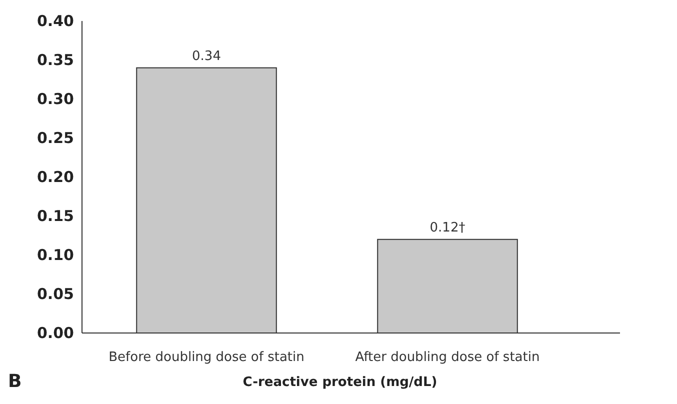 The height and width of the screenshot is (404, 677). I want to click on y-tick-label: 0.00, so click(55, 333).